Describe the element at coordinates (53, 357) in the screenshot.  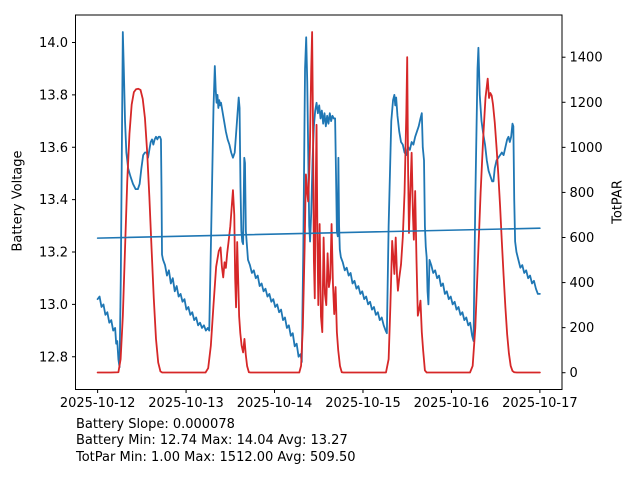
I see `left-tick-label: 12.8` at that location.